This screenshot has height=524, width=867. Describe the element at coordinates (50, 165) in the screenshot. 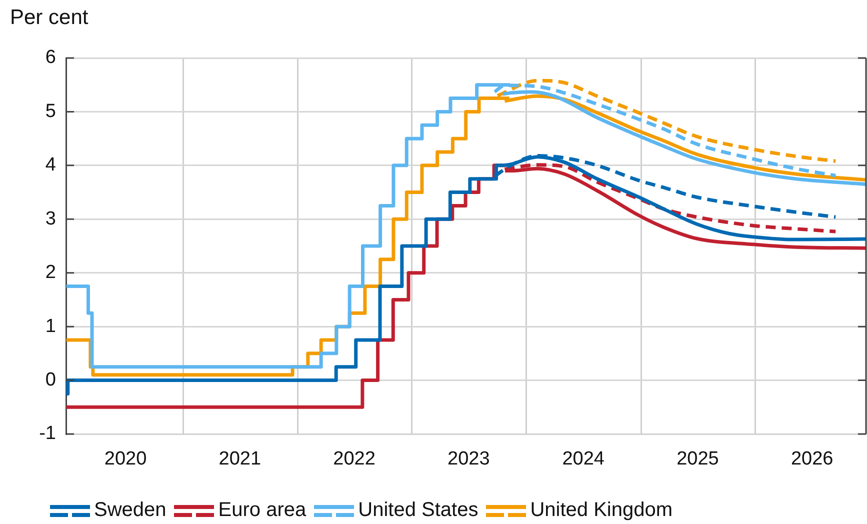

I see `y-tick-label: 4` at that location.